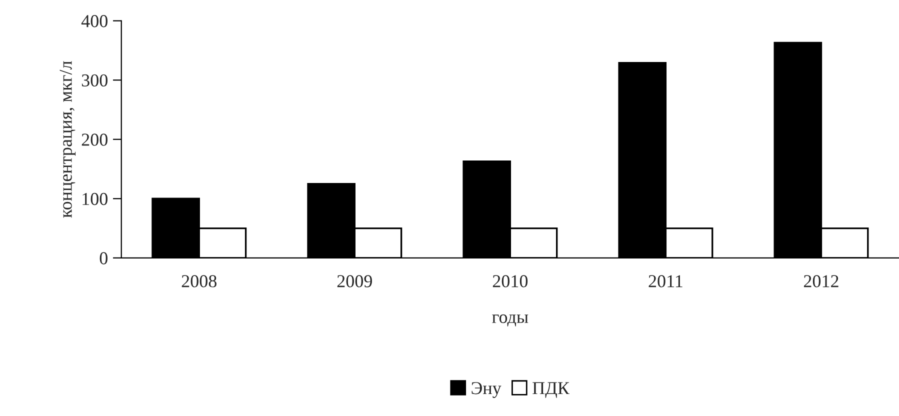 The image size is (899, 416). I want to click on legend-label: ПДК, so click(551, 390).